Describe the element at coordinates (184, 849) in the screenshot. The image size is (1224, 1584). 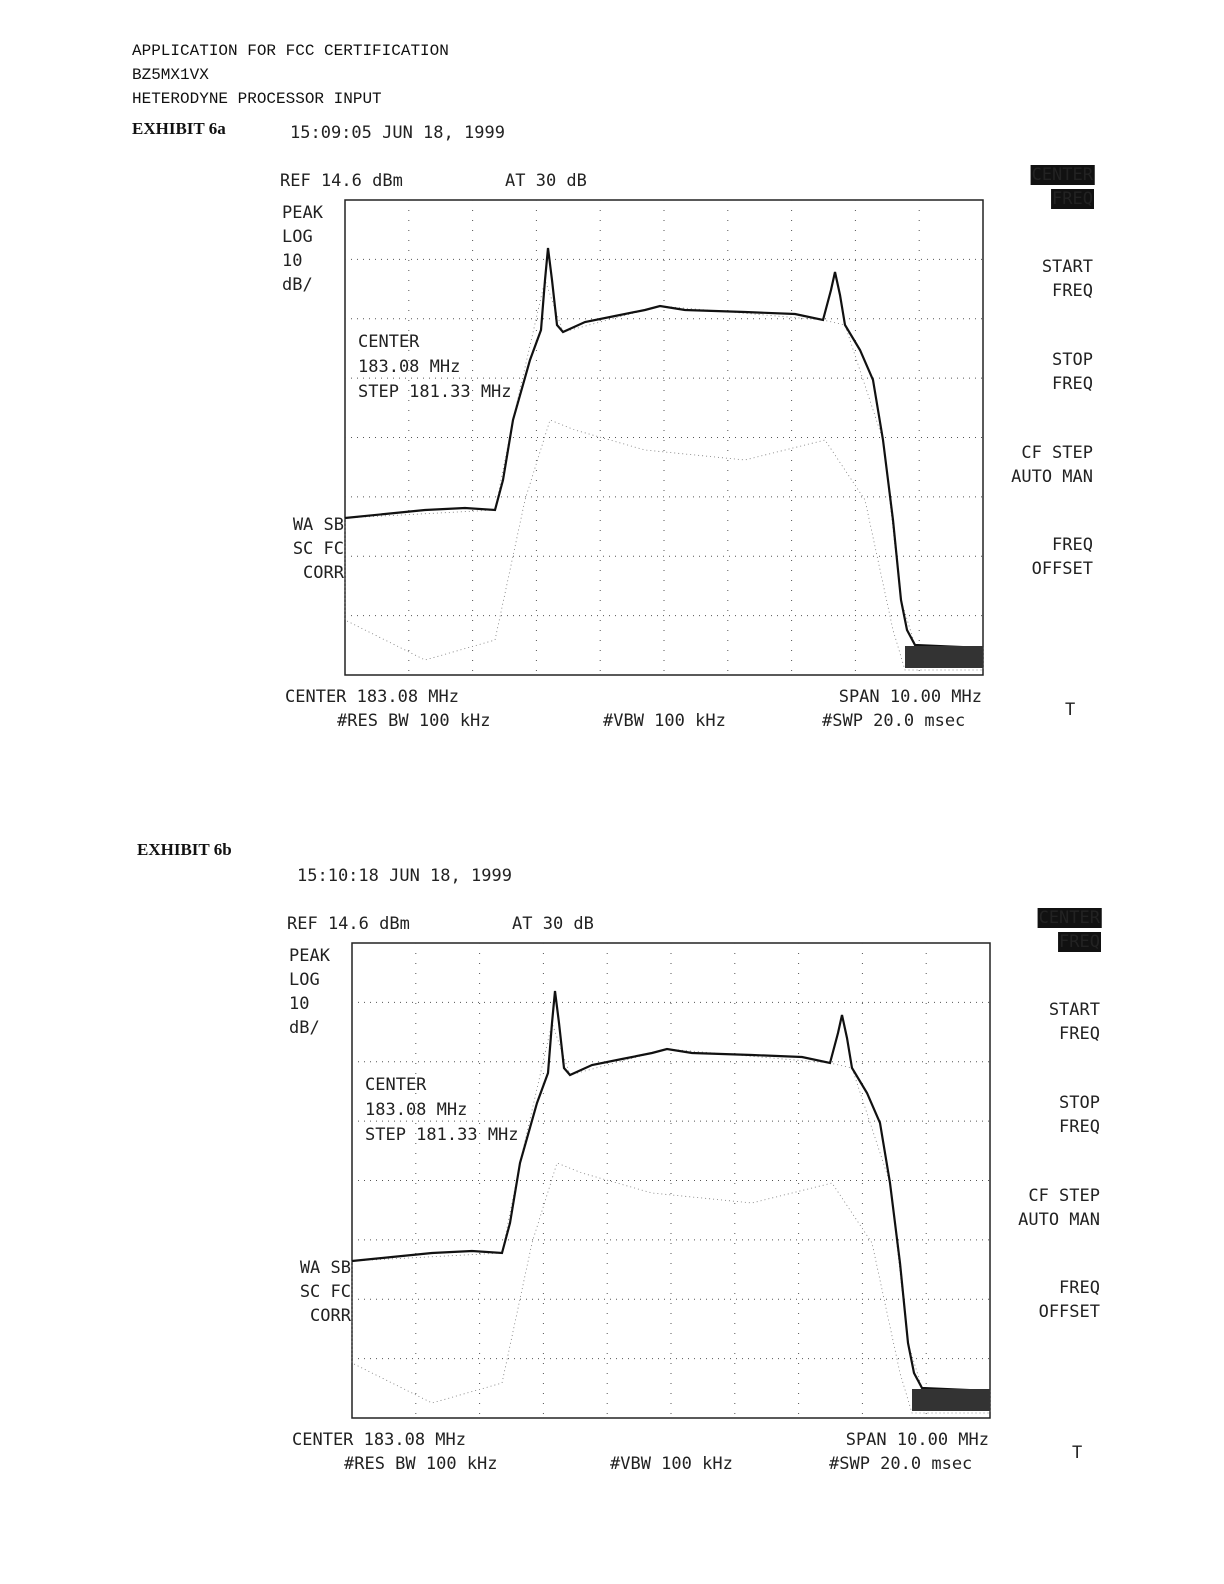
I see `exhibit-label: EXHIBIT 6b` at that location.